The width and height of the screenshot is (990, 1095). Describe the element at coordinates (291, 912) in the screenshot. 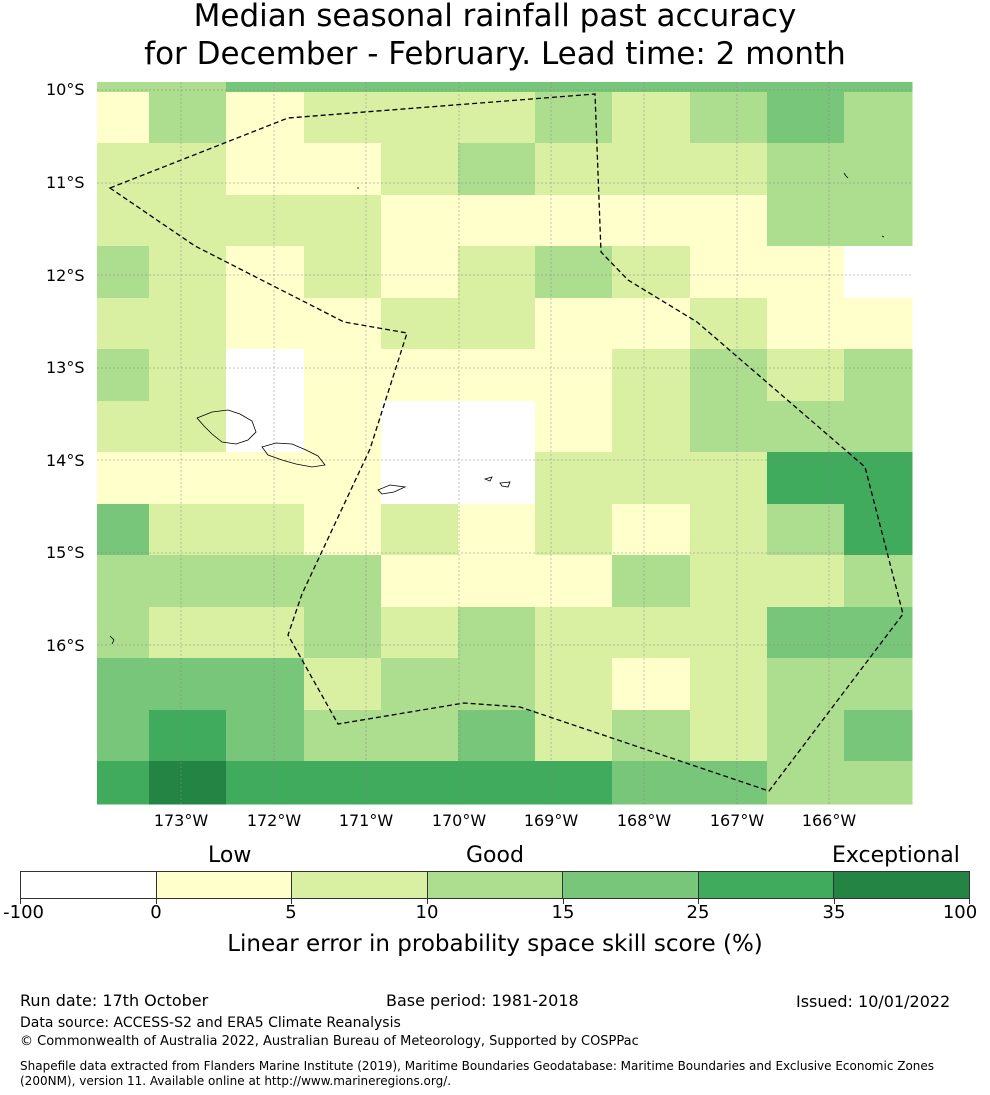

I see `colorbar-tick-5: 5` at that location.